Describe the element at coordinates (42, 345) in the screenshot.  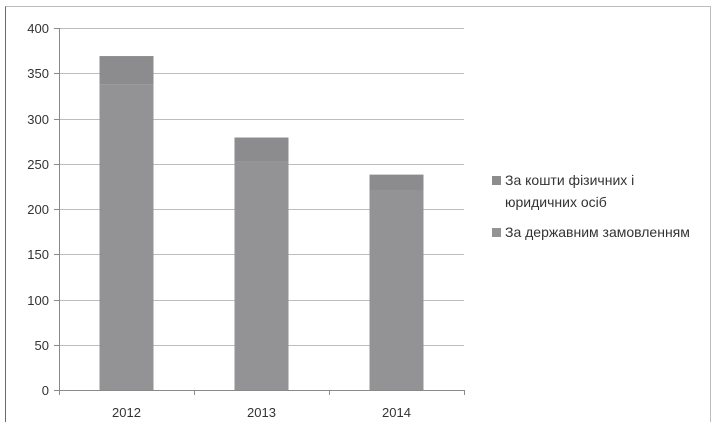
I see `y-tick-label: 50` at that location.